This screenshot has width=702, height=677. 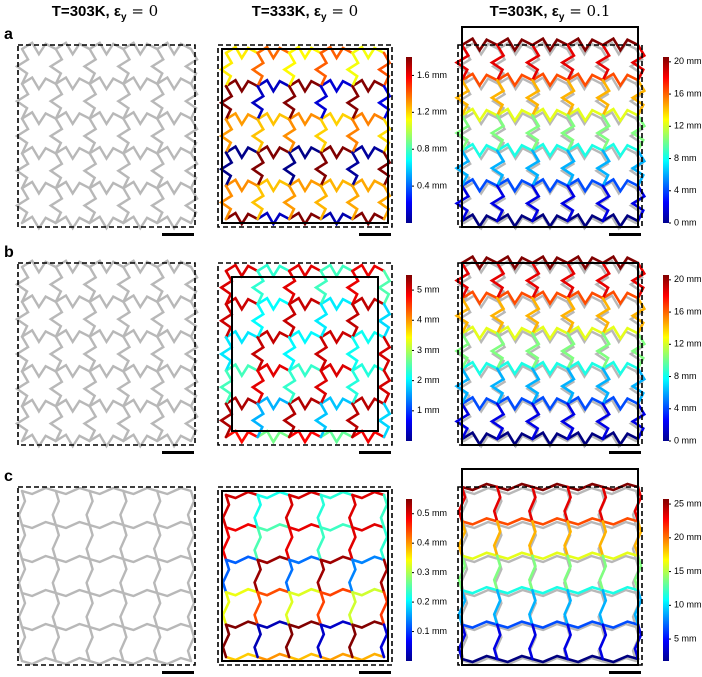 I want to click on colorbar, so click(x=666, y=358).